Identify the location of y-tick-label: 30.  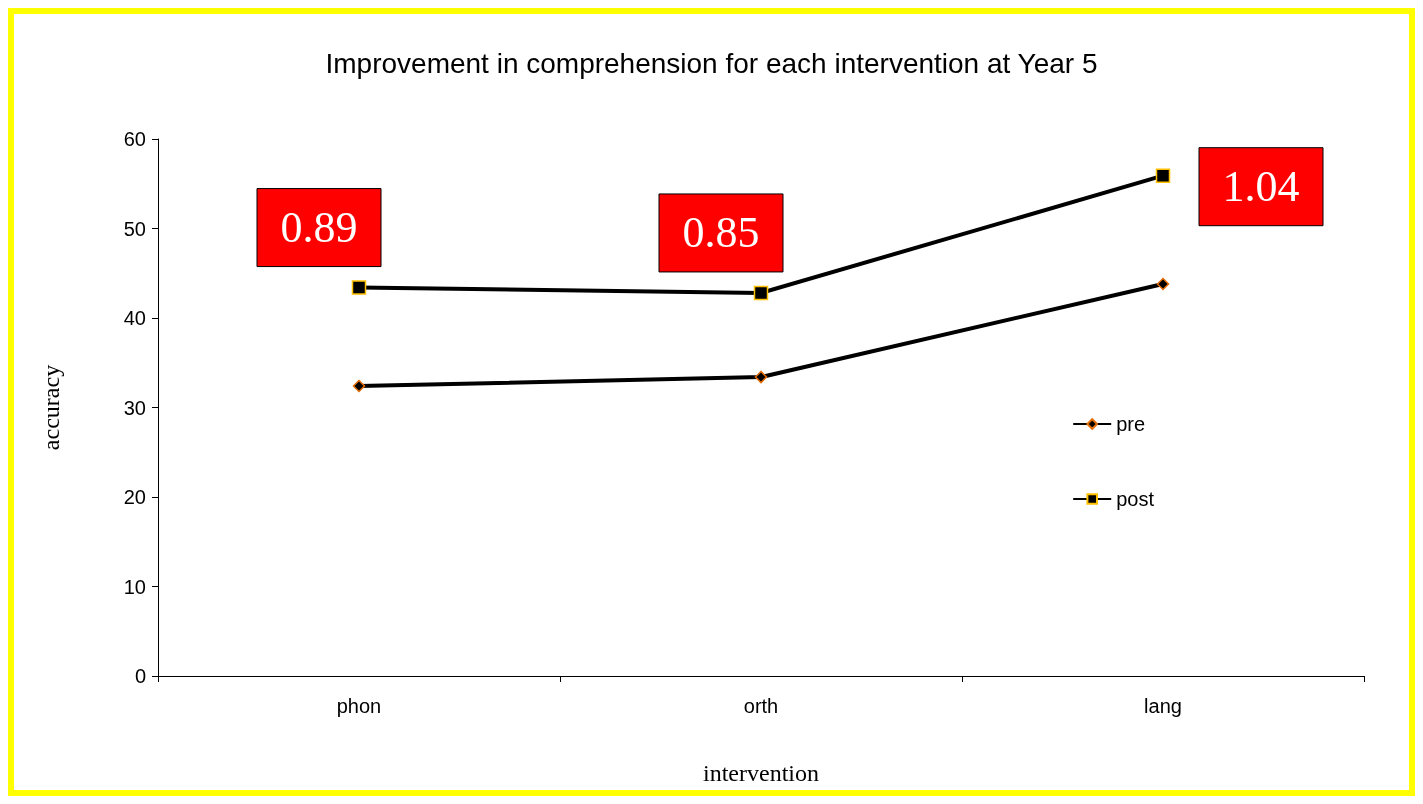
(134, 407).